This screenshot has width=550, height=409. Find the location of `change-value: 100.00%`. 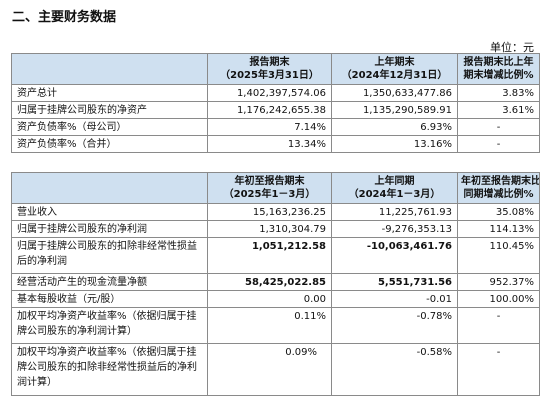

change-value: 100.00% is located at coordinates (498, 299).